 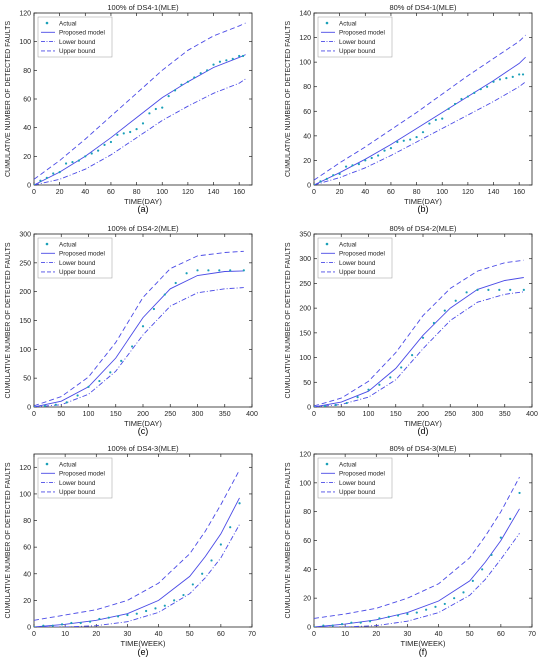 I want to click on x-tick-label: 20, so click(x=60, y=192).